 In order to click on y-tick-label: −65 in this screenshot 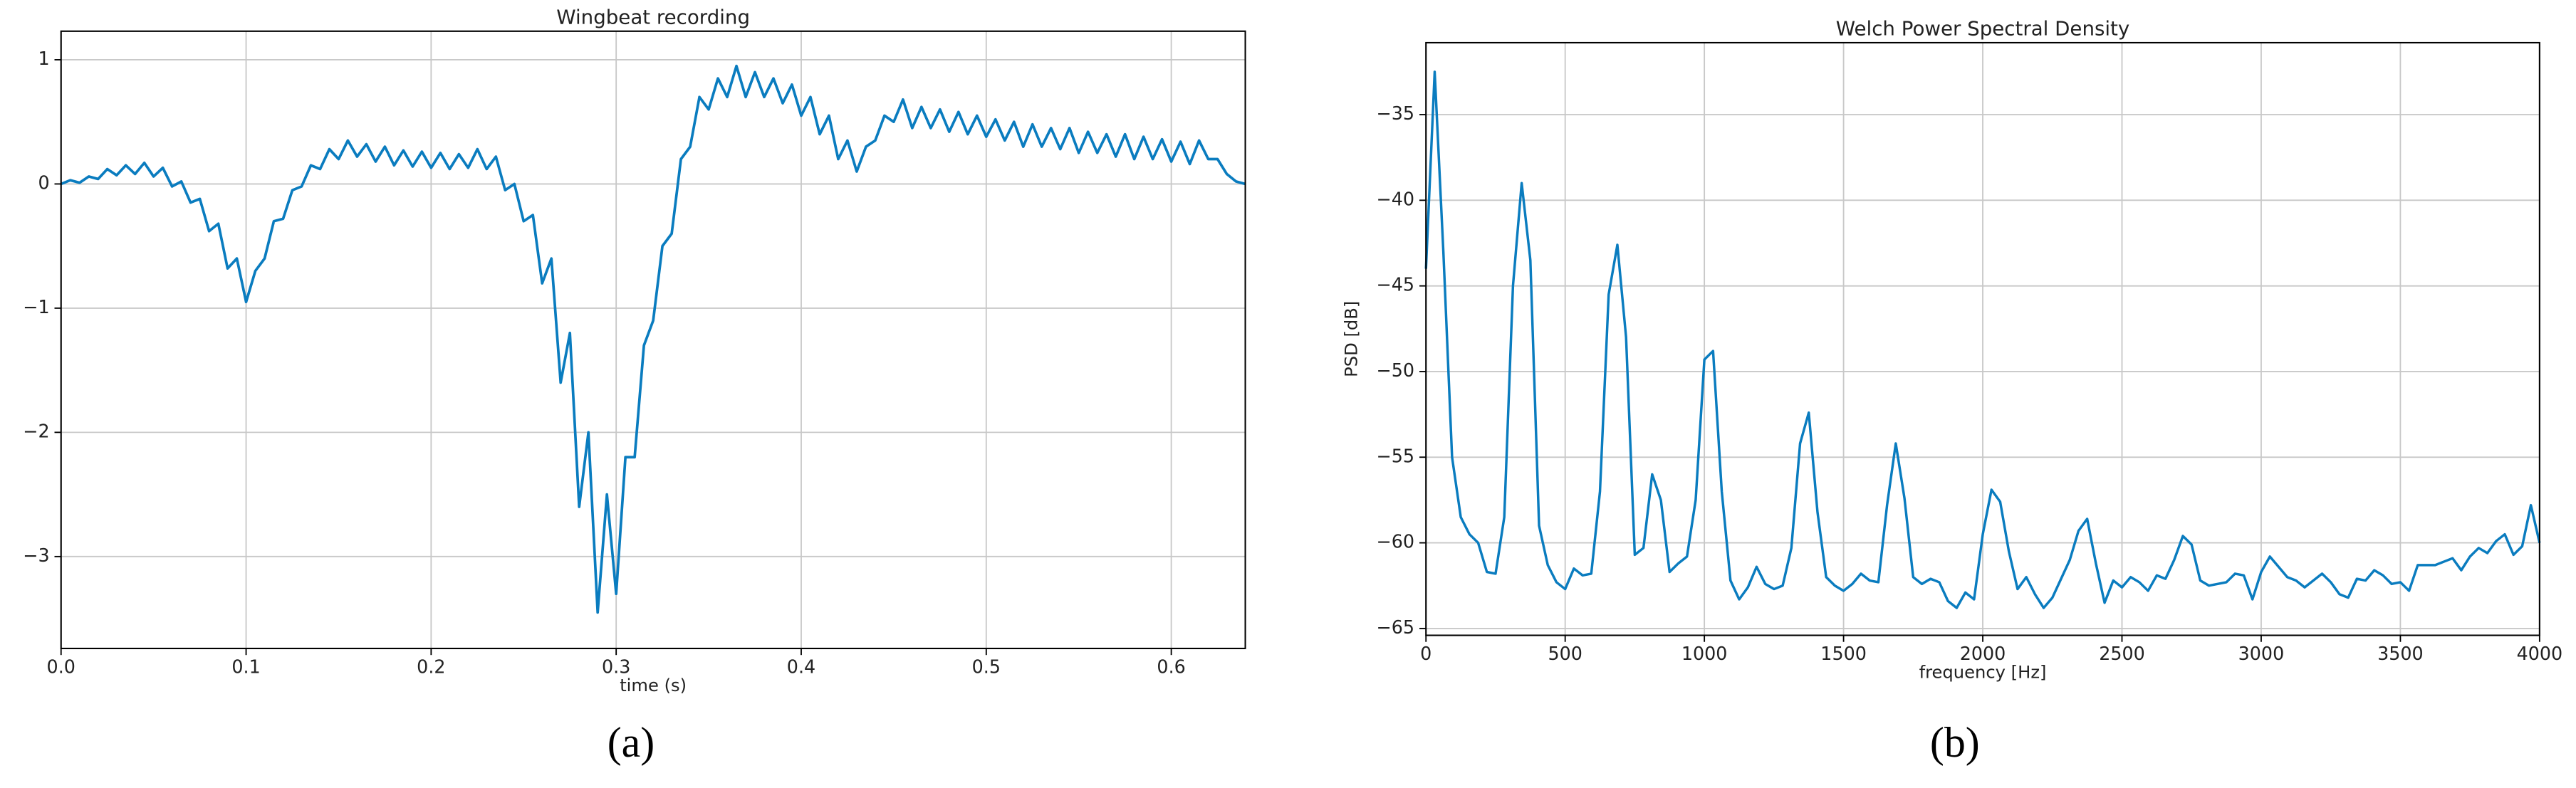, I will do `click(1396, 627)`.